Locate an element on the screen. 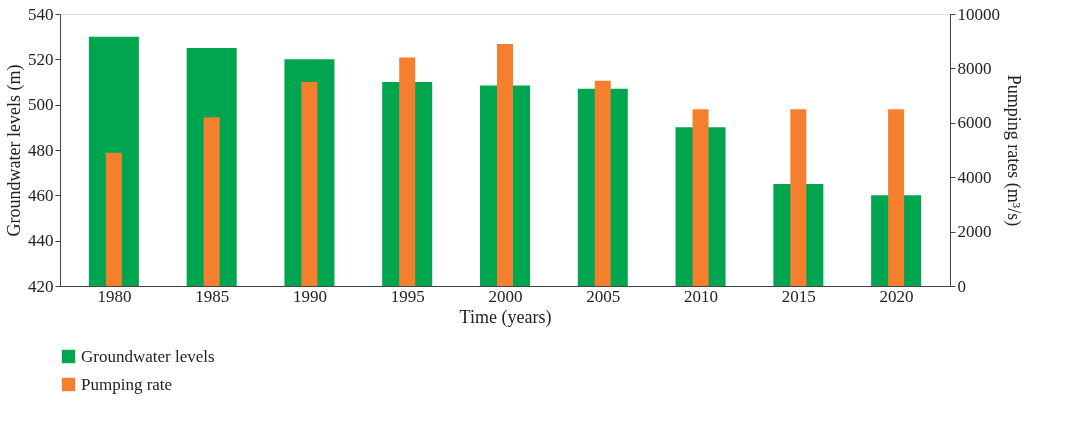  x-tick-label: 2020 is located at coordinates (896, 296).